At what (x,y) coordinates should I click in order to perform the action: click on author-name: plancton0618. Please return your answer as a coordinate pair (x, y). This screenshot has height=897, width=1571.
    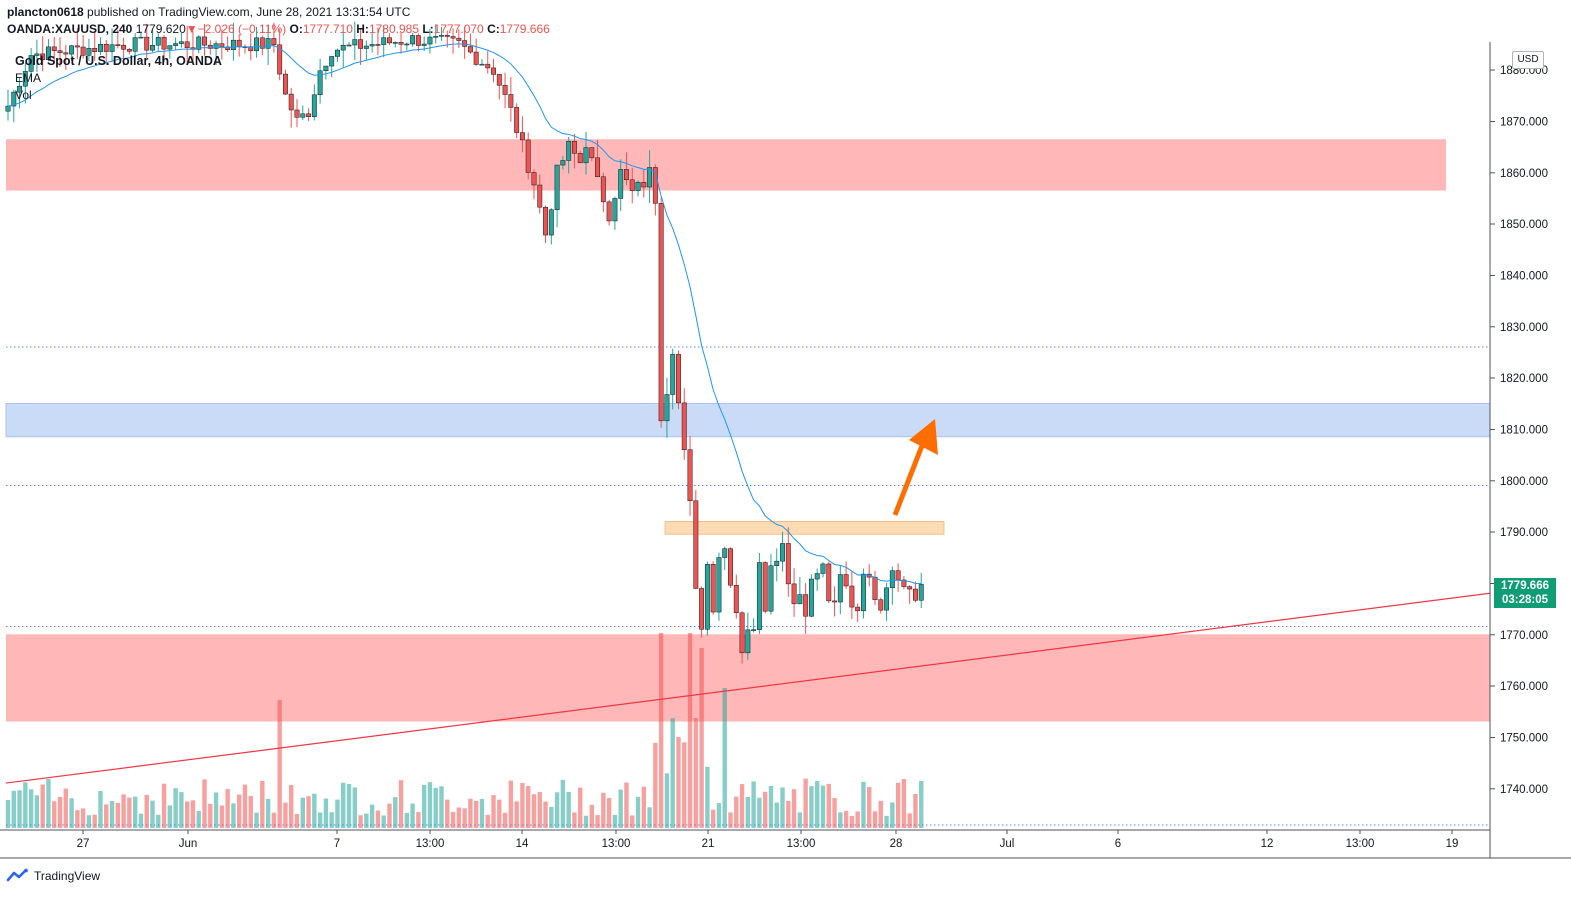
    Looking at the image, I should click on (45, 12).